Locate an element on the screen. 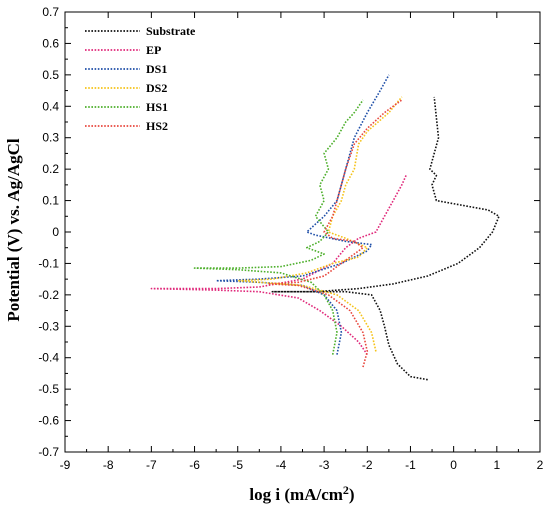  x-axis-title-close: ) is located at coordinates (352, 494).